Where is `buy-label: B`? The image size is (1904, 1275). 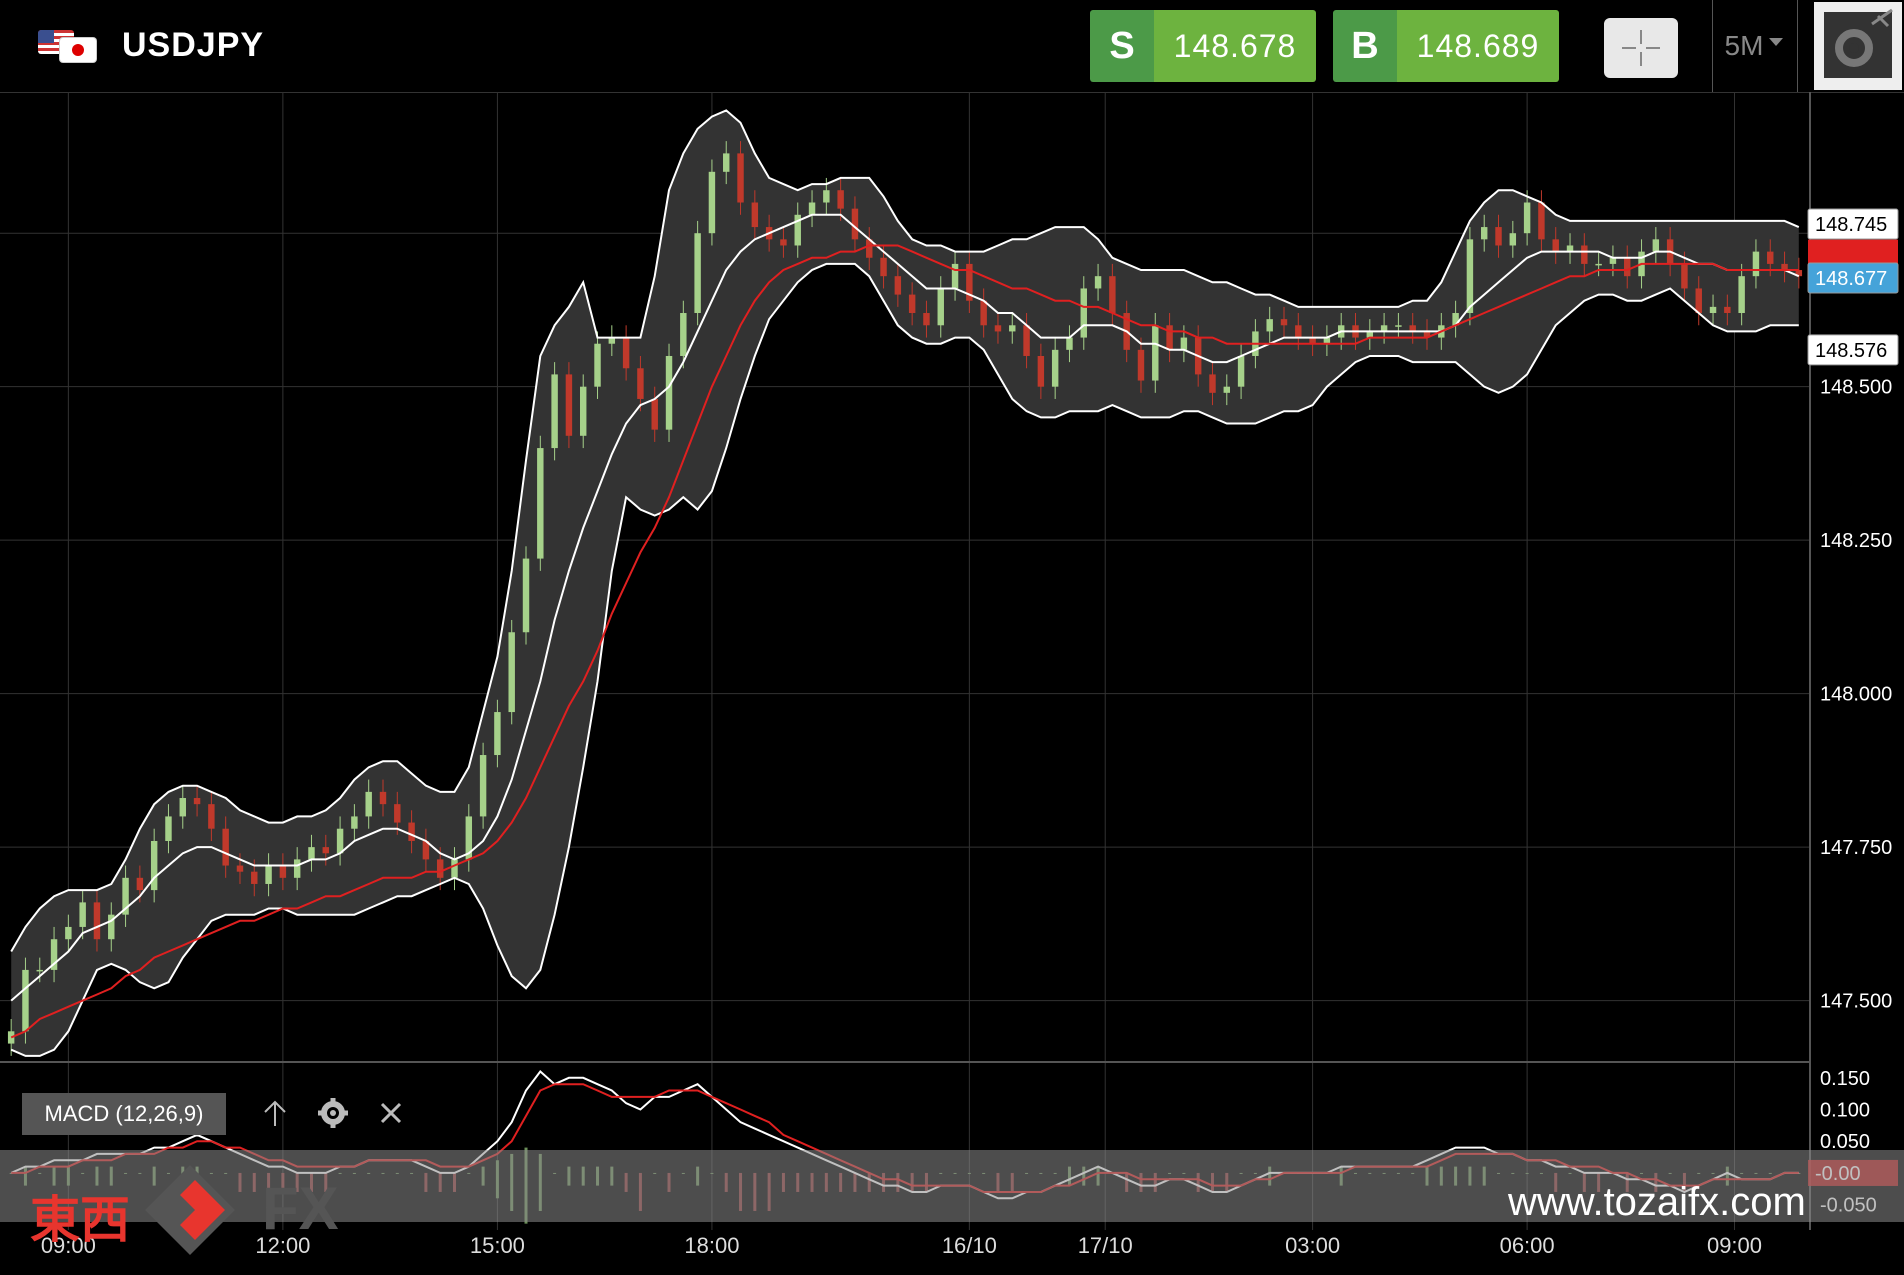 buy-label: B is located at coordinates (1365, 46).